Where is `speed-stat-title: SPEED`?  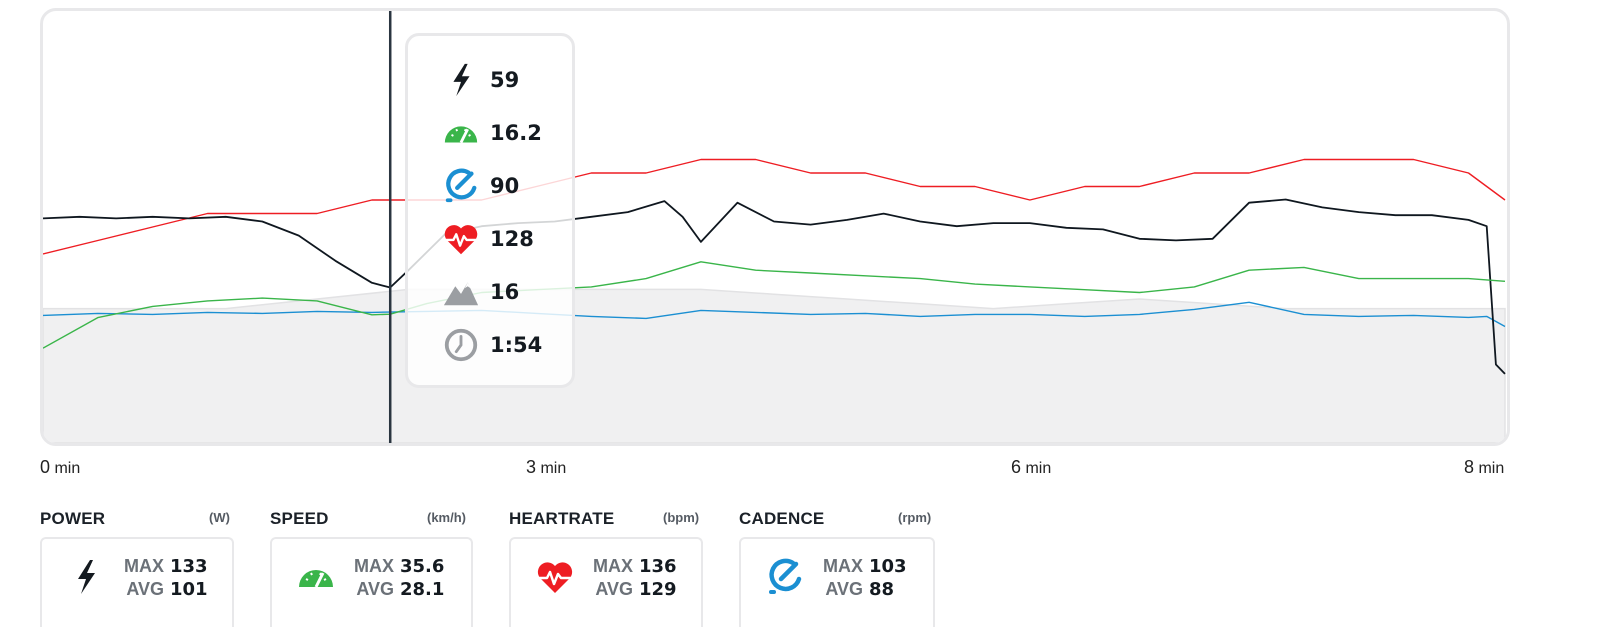
speed-stat-title: SPEED is located at coordinates (299, 518).